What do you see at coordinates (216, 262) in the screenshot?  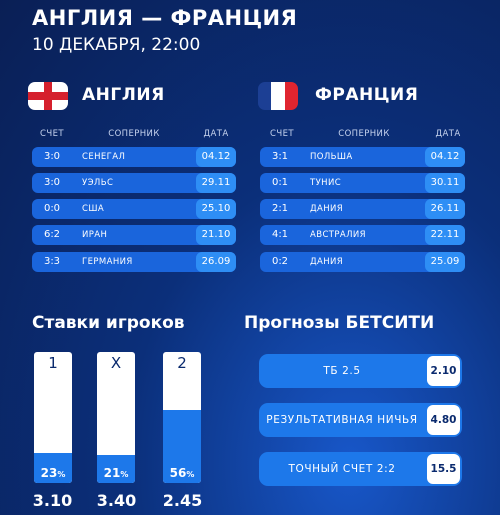 I see `match-date: 26.09` at bounding box center [216, 262].